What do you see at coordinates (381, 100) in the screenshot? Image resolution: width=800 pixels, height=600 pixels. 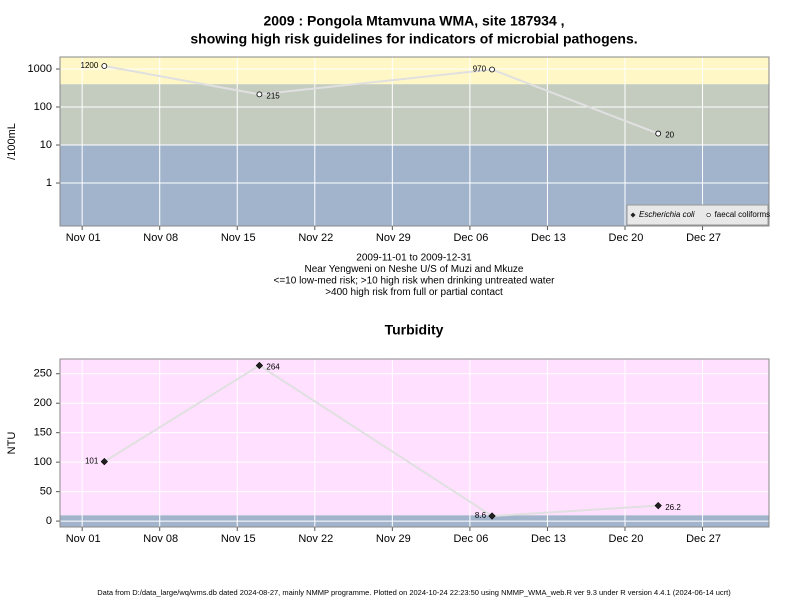 I see `series-line` at bounding box center [381, 100].